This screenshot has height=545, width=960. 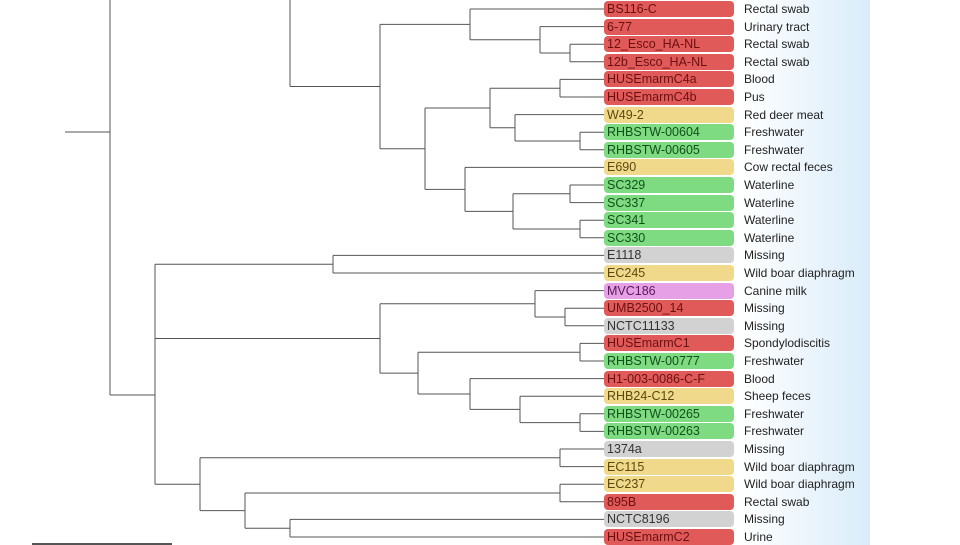 What do you see at coordinates (754, 97) in the screenshot?
I see `leaf-source: Pus` at bounding box center [754, 97].